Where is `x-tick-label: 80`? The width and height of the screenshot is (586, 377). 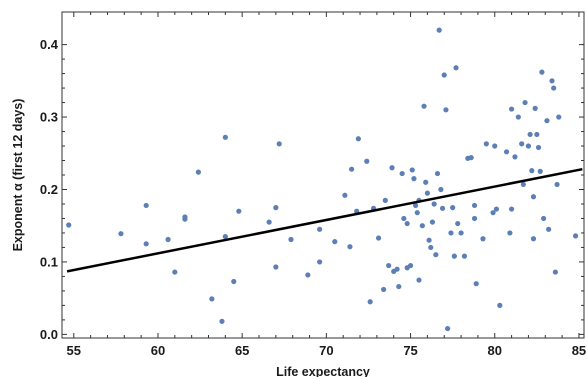 x-tick-label: 80 is located at coordinates (495, 350).